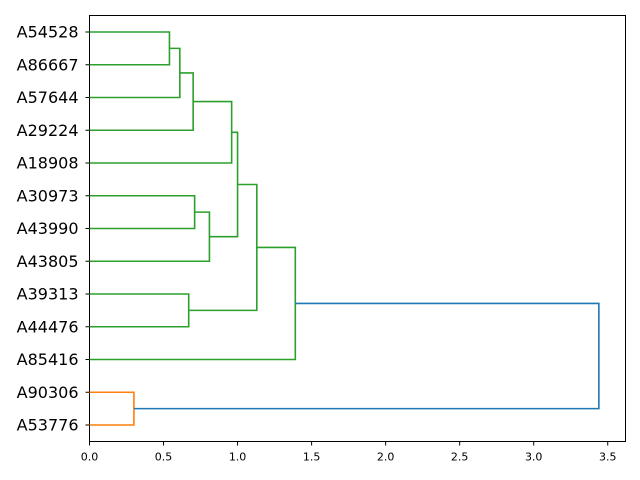 The width and height of the screenshot is (640, 480). I want to click on leaf-label: A53776, so click(48, 425).